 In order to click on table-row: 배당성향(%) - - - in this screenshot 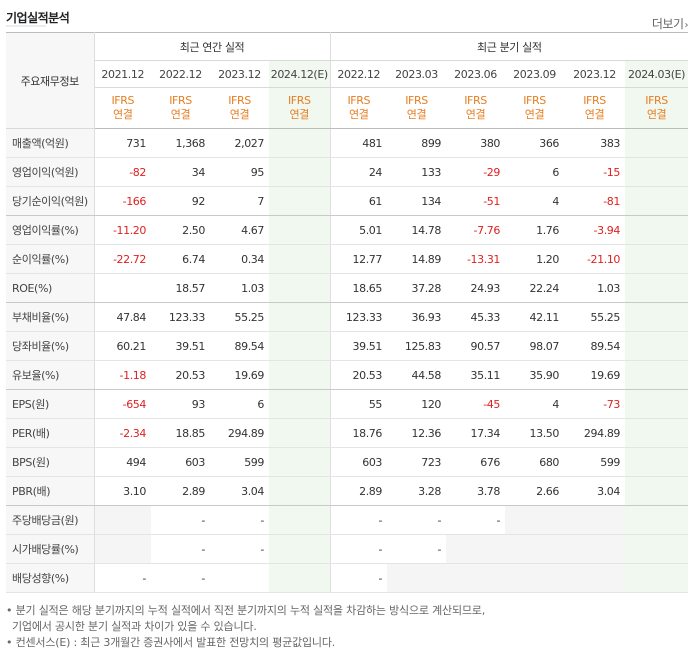, I will do `click(347, 578)`.